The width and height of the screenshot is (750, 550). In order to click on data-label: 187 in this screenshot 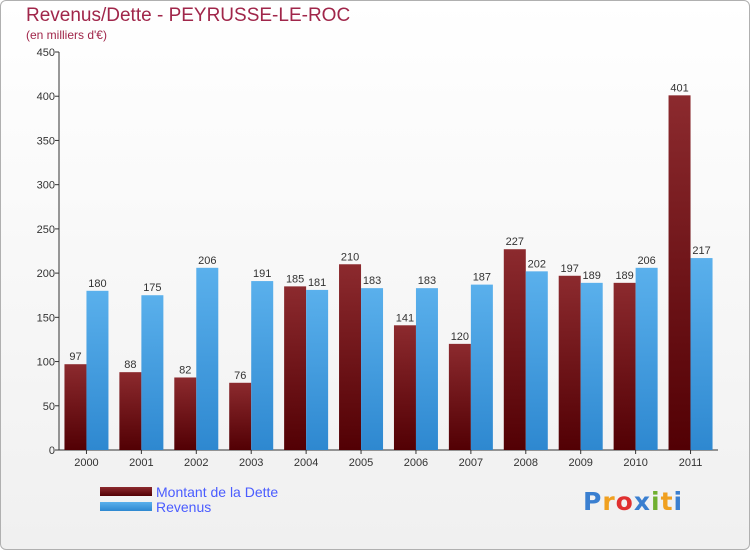, I will do `click(482, 278)`.